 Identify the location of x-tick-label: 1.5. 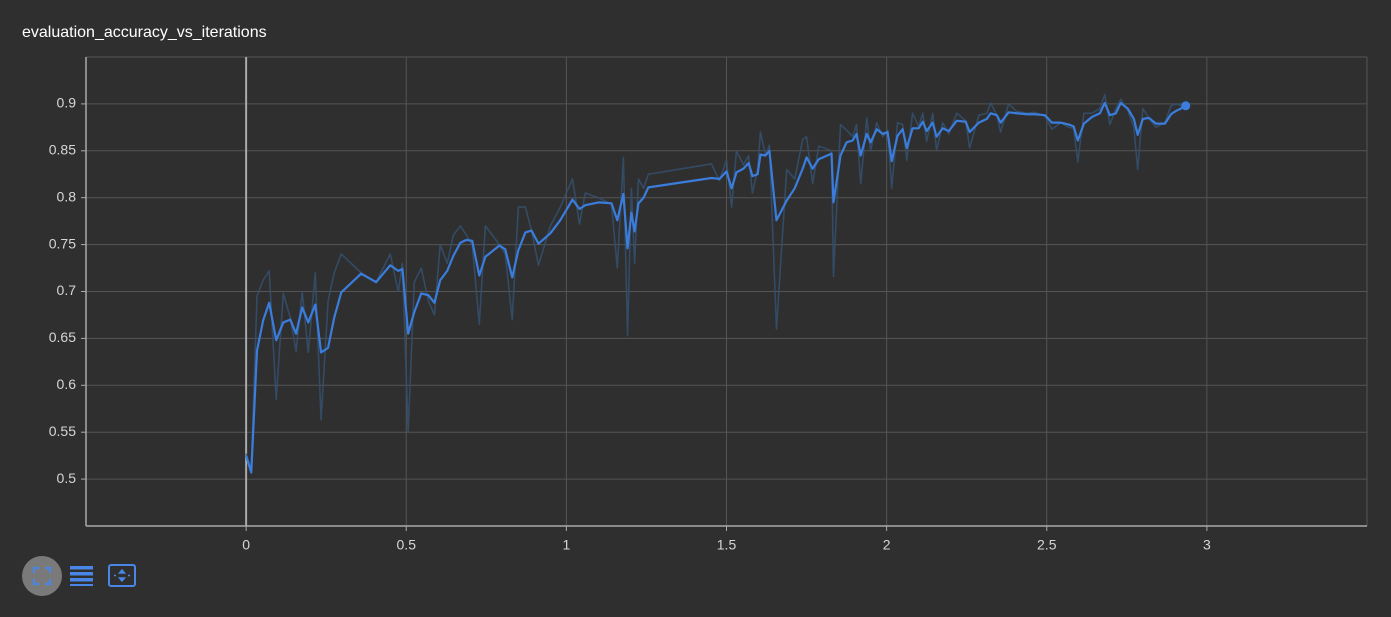
(727, 545).